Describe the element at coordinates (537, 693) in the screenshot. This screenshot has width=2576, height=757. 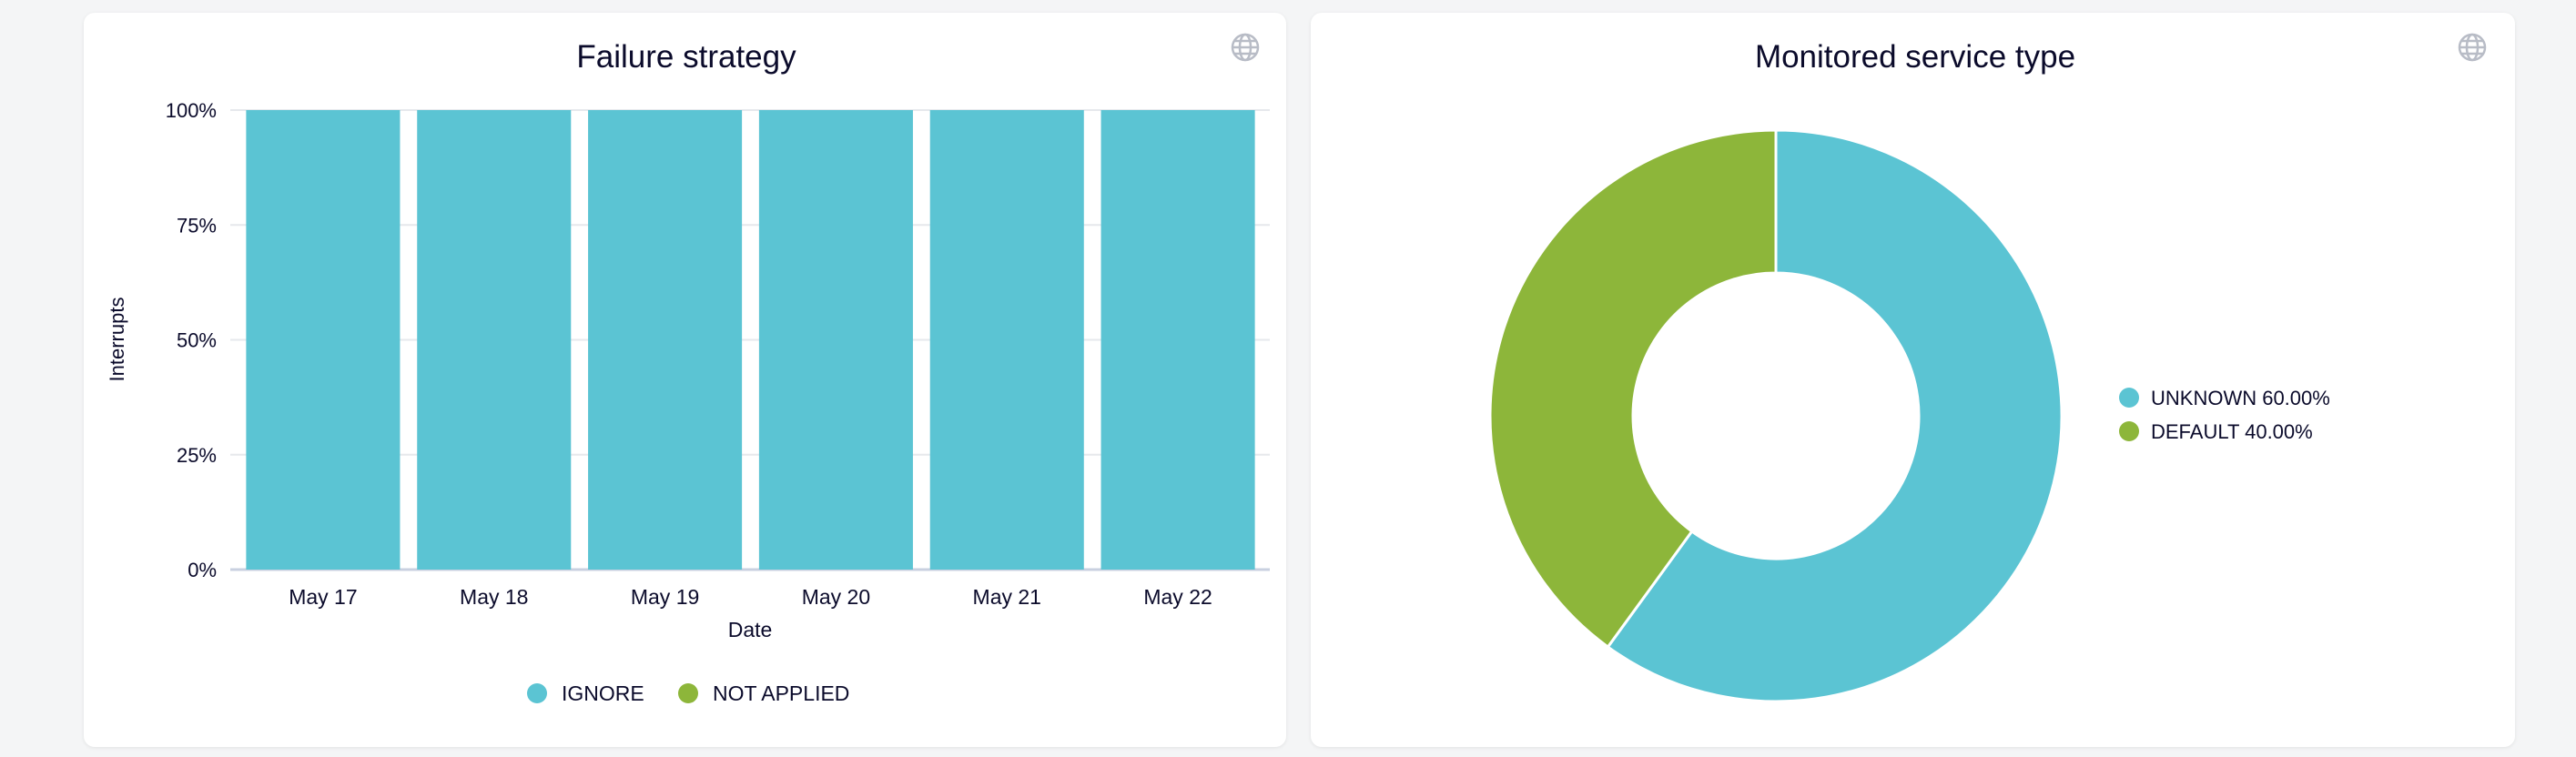
I see `legend-swatch-ignore` at that location.